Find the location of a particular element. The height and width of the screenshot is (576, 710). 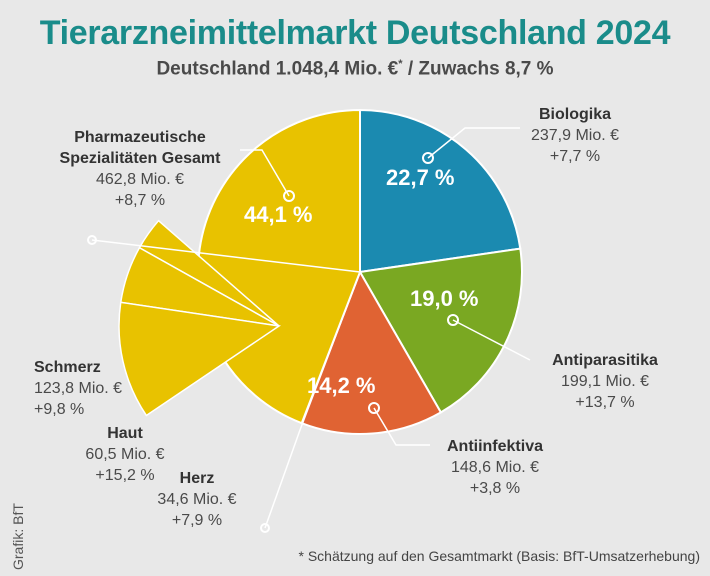

label-antiinfektiva: Antiinfektiva 148,6 Mio. € +3,8 % is located at coordinates (495, 467).